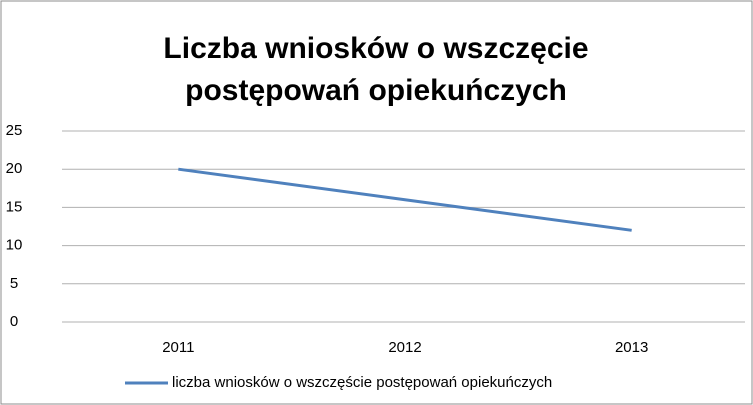 The image size is (753, 405). Describe the element at coordinates (14, 168) in the screenshot. I see `y-tick-label: 20` at that location.